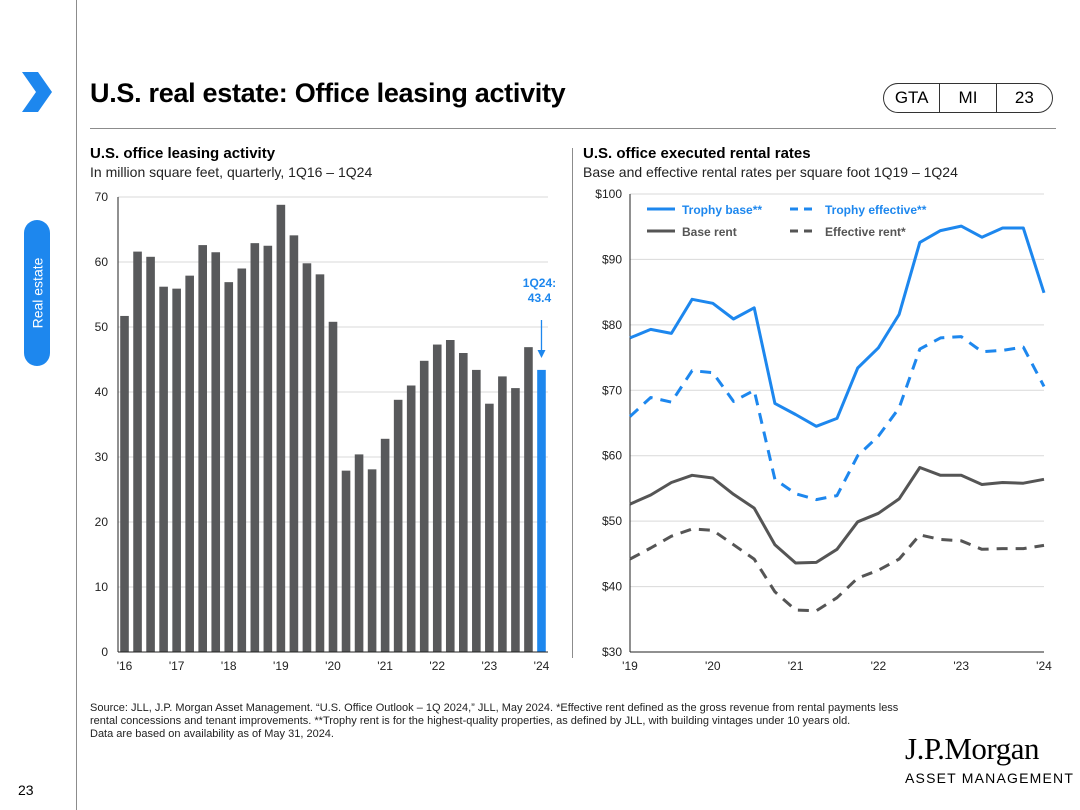  Describe the element at coordinates (177, 666) in the screenshot. I see `x-tick-label: '17` at that location.